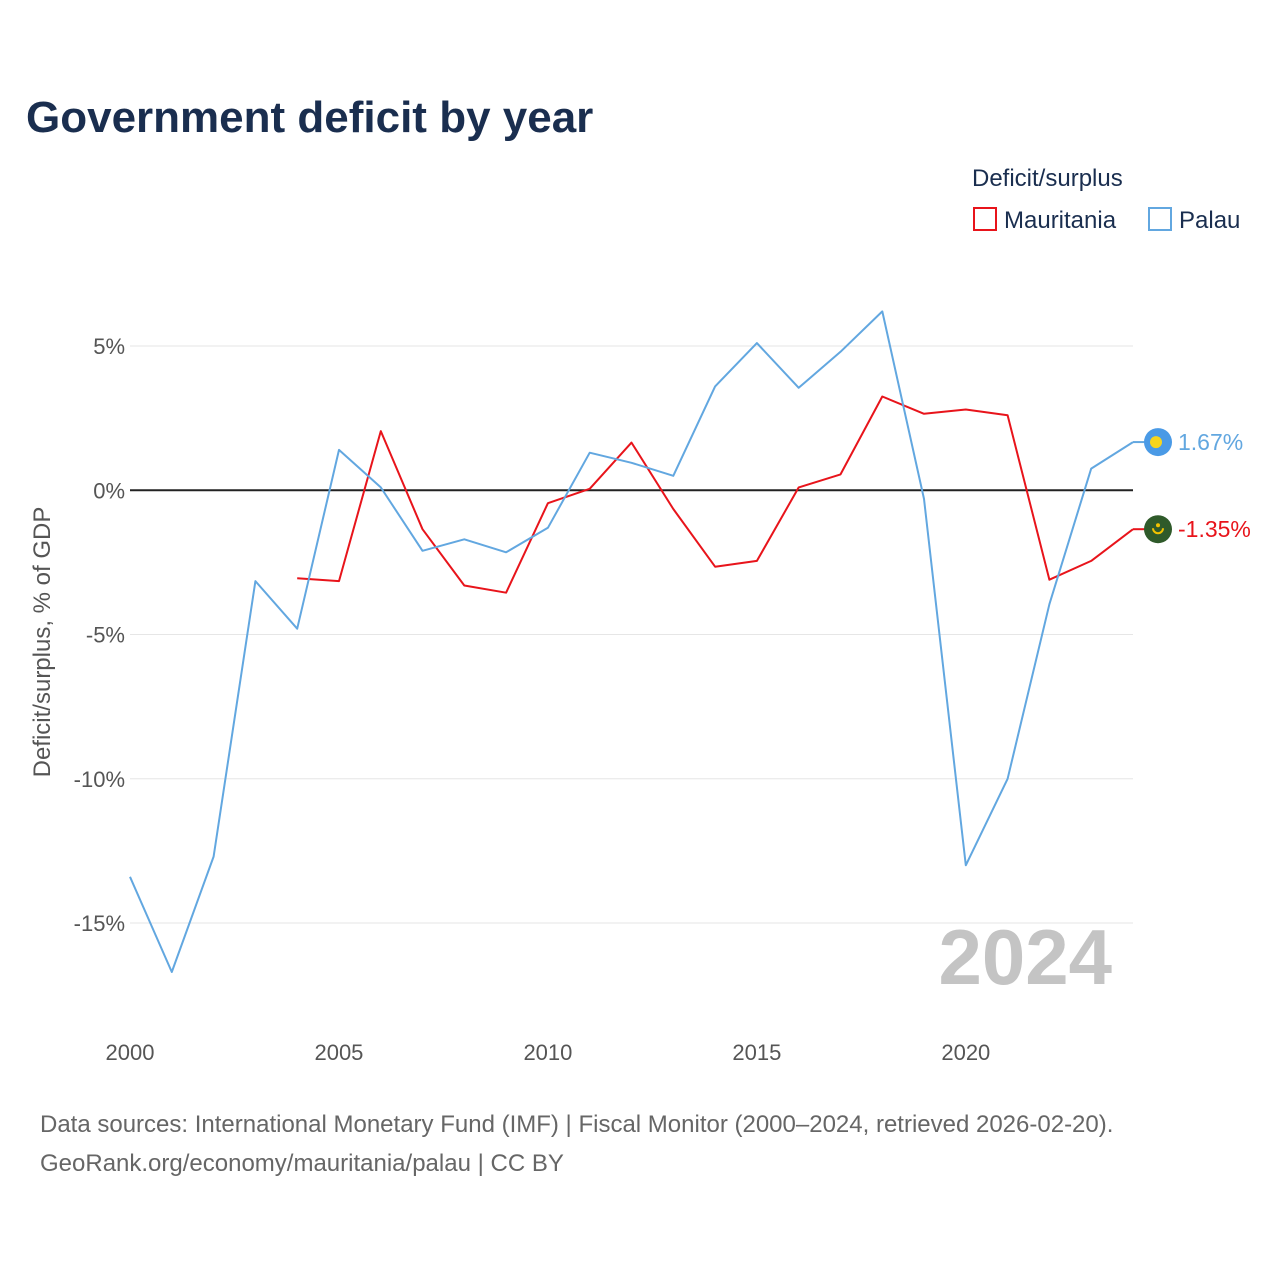 Image resolution: width=1280 pixels, height=1280 pixels. What do you see at coordinates (1160, 219) in the screenshot?
I see `legend-swatch-palau` at bounding box center [1160, 219].